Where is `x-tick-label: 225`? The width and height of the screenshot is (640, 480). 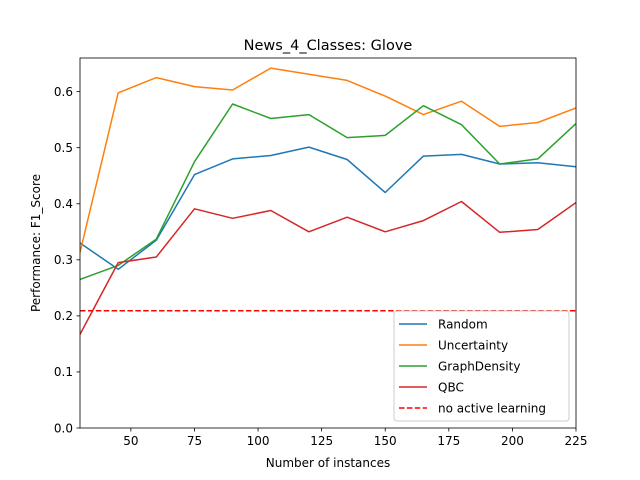
x-tick-label: 225 is located at coordinates (576, 441).